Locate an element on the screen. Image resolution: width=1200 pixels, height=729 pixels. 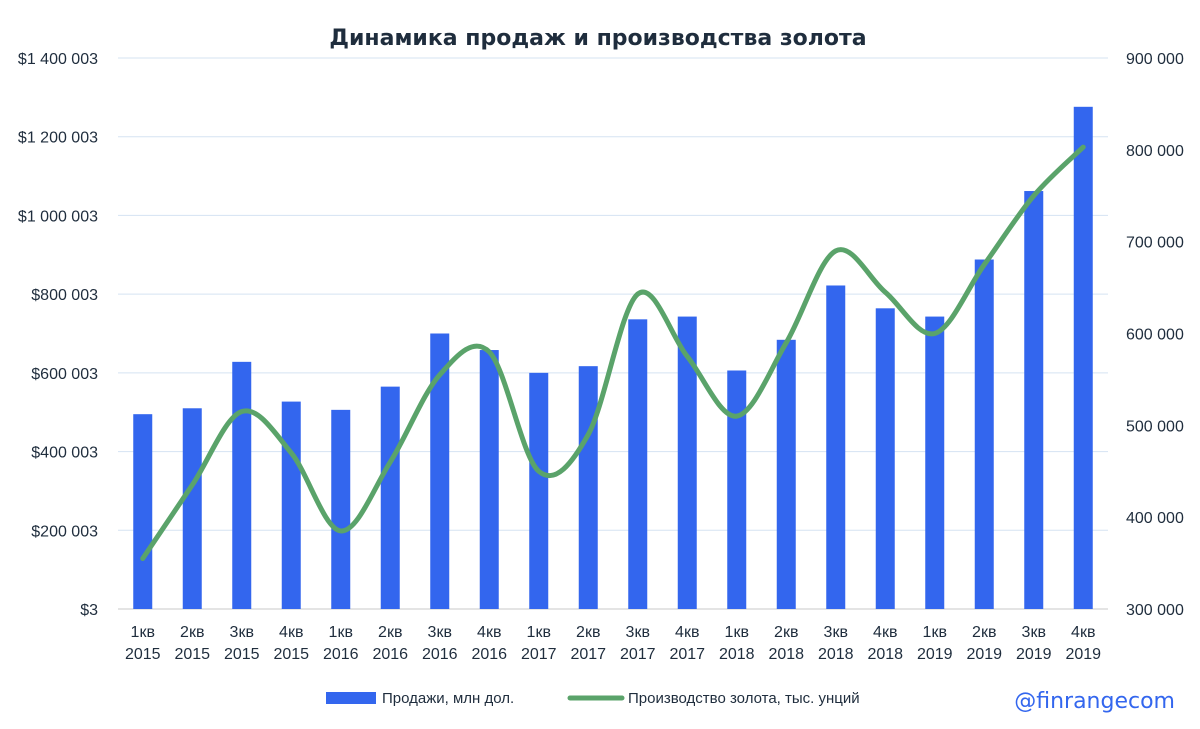
y-left-tick-label: $3 is located at coordinates (89, 610).